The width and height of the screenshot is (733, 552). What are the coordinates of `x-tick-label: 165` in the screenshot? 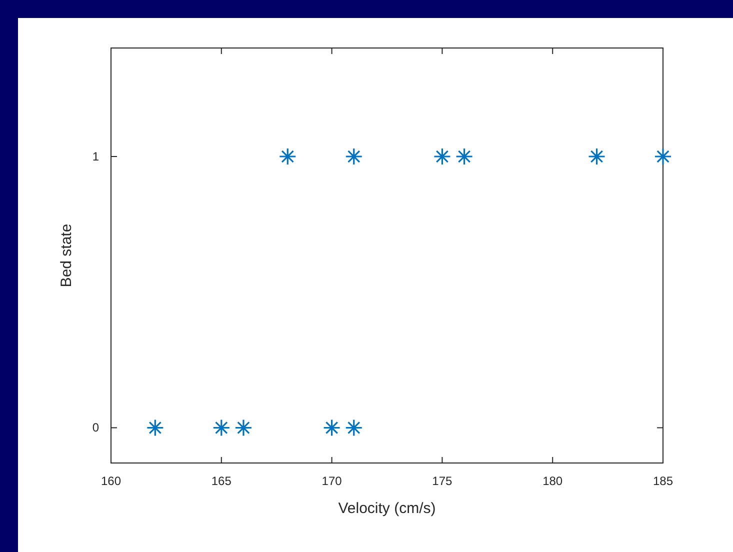 It's located at (221, 481).